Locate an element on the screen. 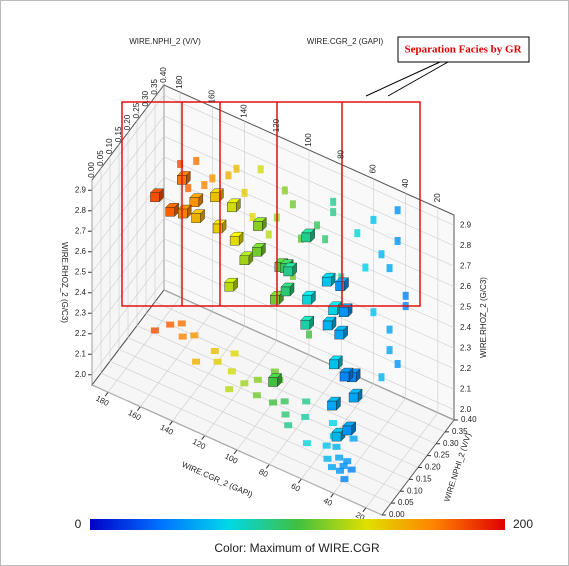 Image resolution: width=569 pixels, height=566 pixels. annotation-pointer is located at coordinates (403, 79).